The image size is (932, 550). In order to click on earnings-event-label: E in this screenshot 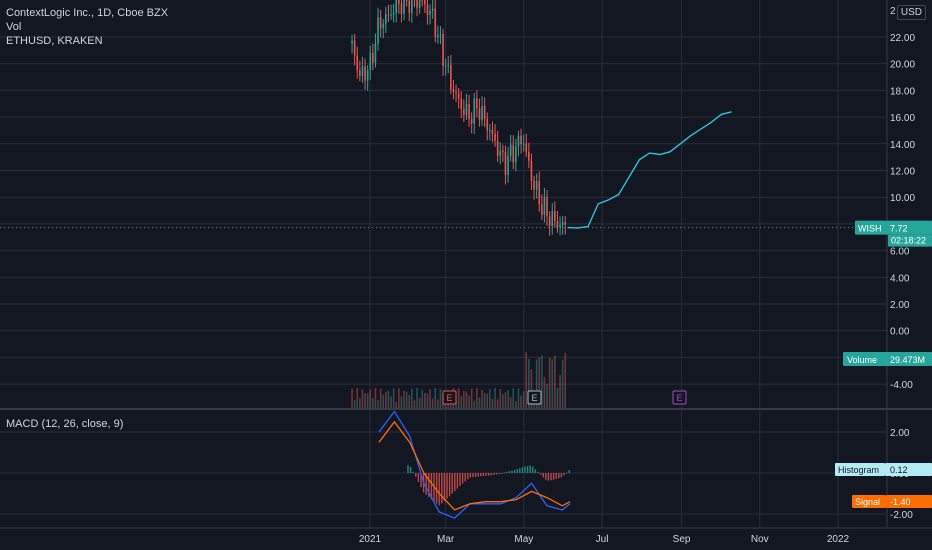, I will do `click(534, 398)`.